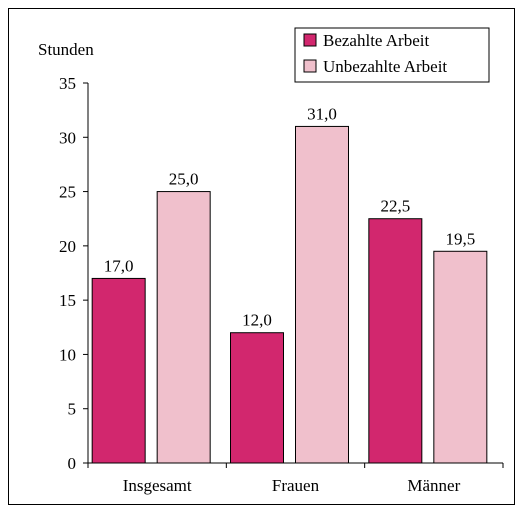 This screenshot has width=524, height=514. I want to click on y-tick-label: 35, so click(67, 83).